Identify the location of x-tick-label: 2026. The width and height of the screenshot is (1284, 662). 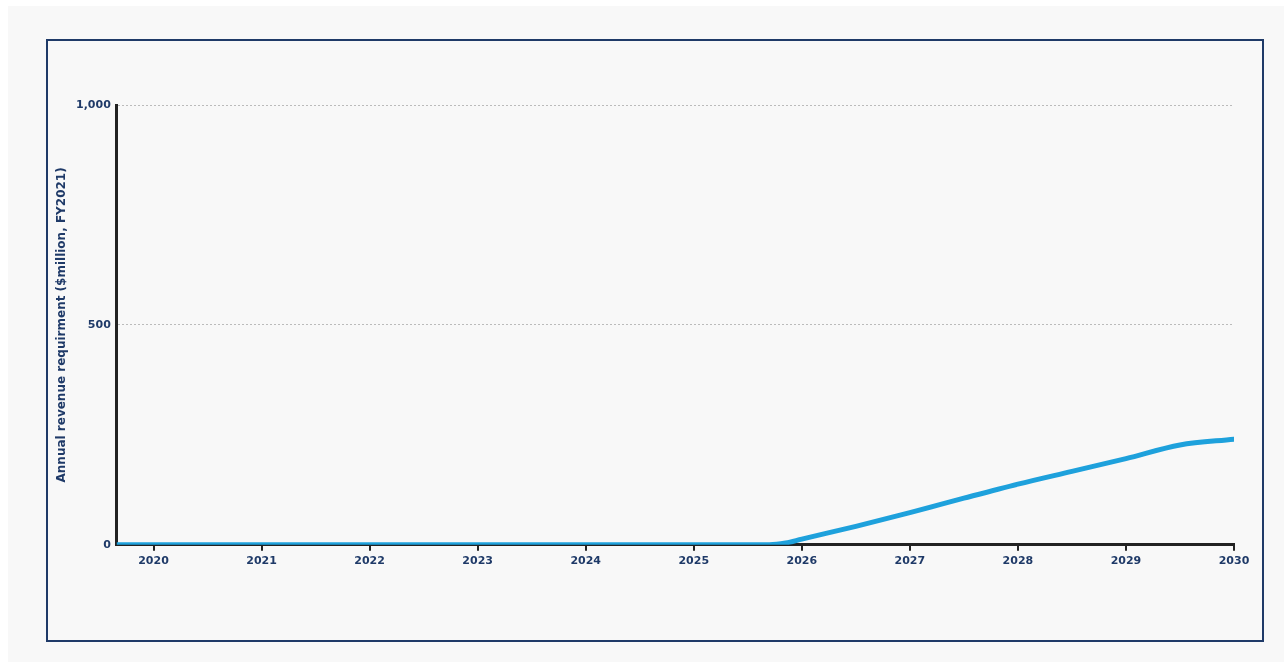
(802, 561).